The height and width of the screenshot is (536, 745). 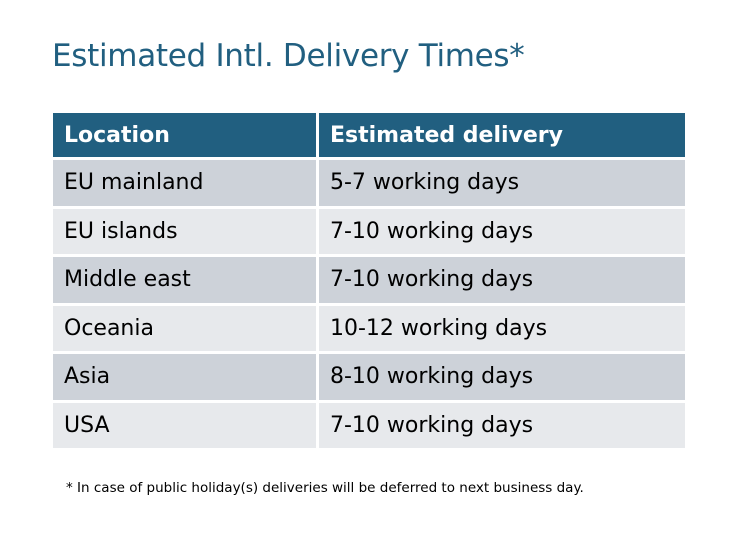 I want to click on table-row: USA 7-10 working days, so click(x=369, y=425).